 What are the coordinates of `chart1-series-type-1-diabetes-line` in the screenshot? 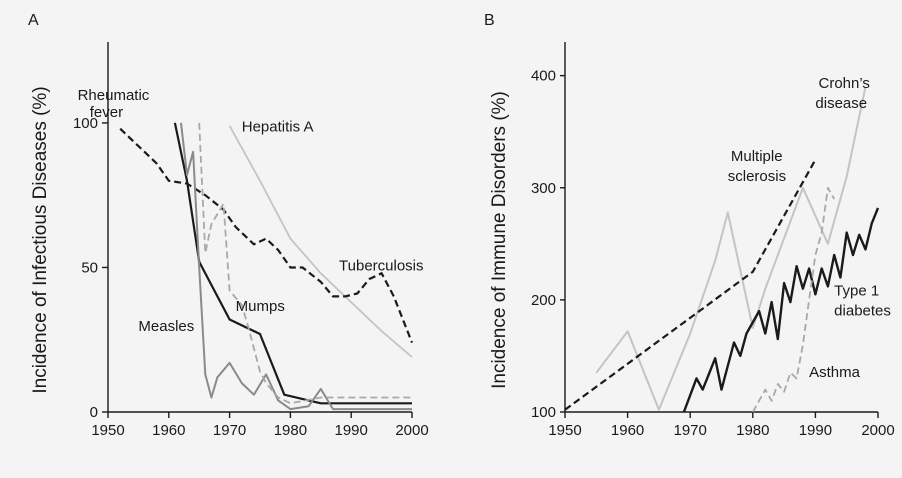 It's located at (781, 310).